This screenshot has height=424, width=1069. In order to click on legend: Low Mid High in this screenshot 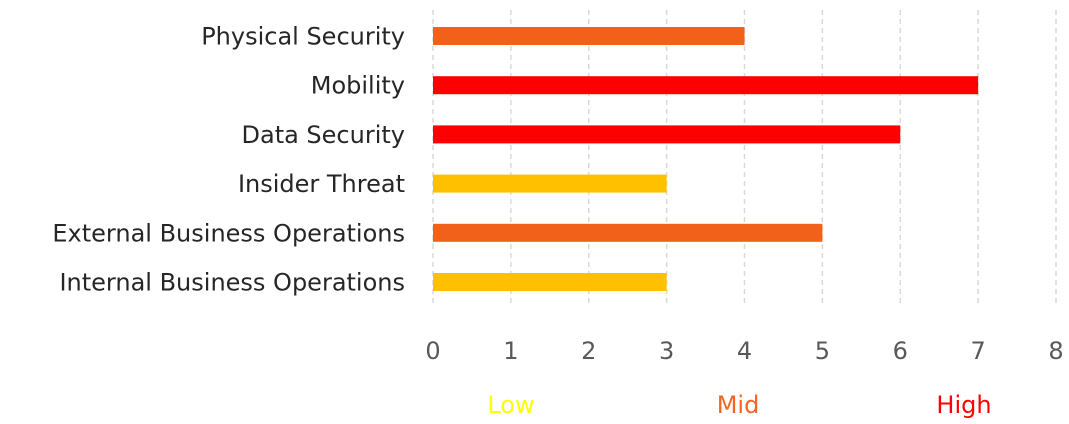, I will do `click(739, 405)`.